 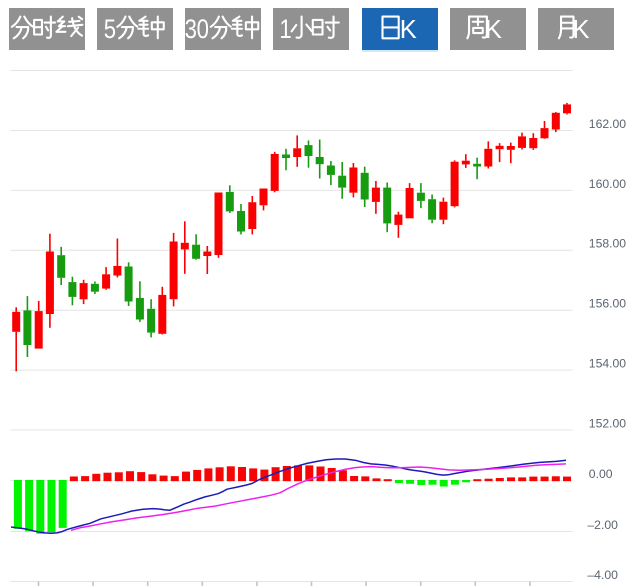 I want to click on svg-text: –4.00, so click(x=602, y=575).